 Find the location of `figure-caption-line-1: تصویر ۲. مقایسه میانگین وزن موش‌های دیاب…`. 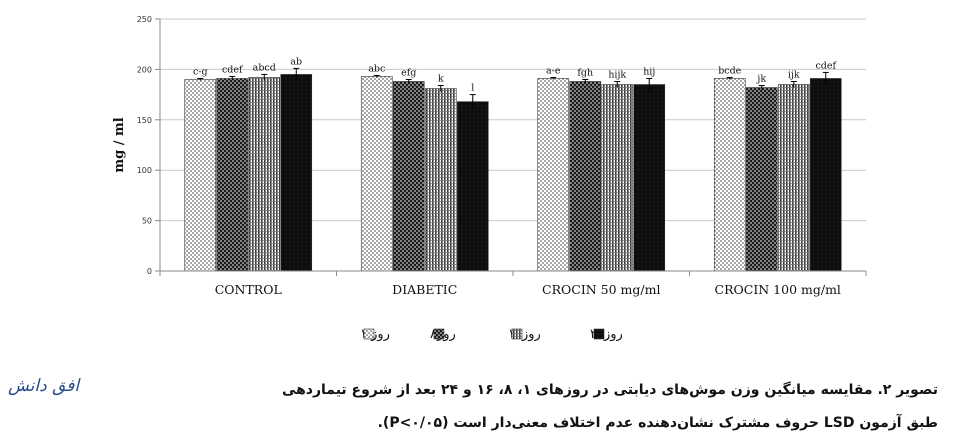

figure-caption-line-1: تصویر ۲. مقایسه میانگین وزن موش‌های دیاب… is located at coordinates (609, 390).